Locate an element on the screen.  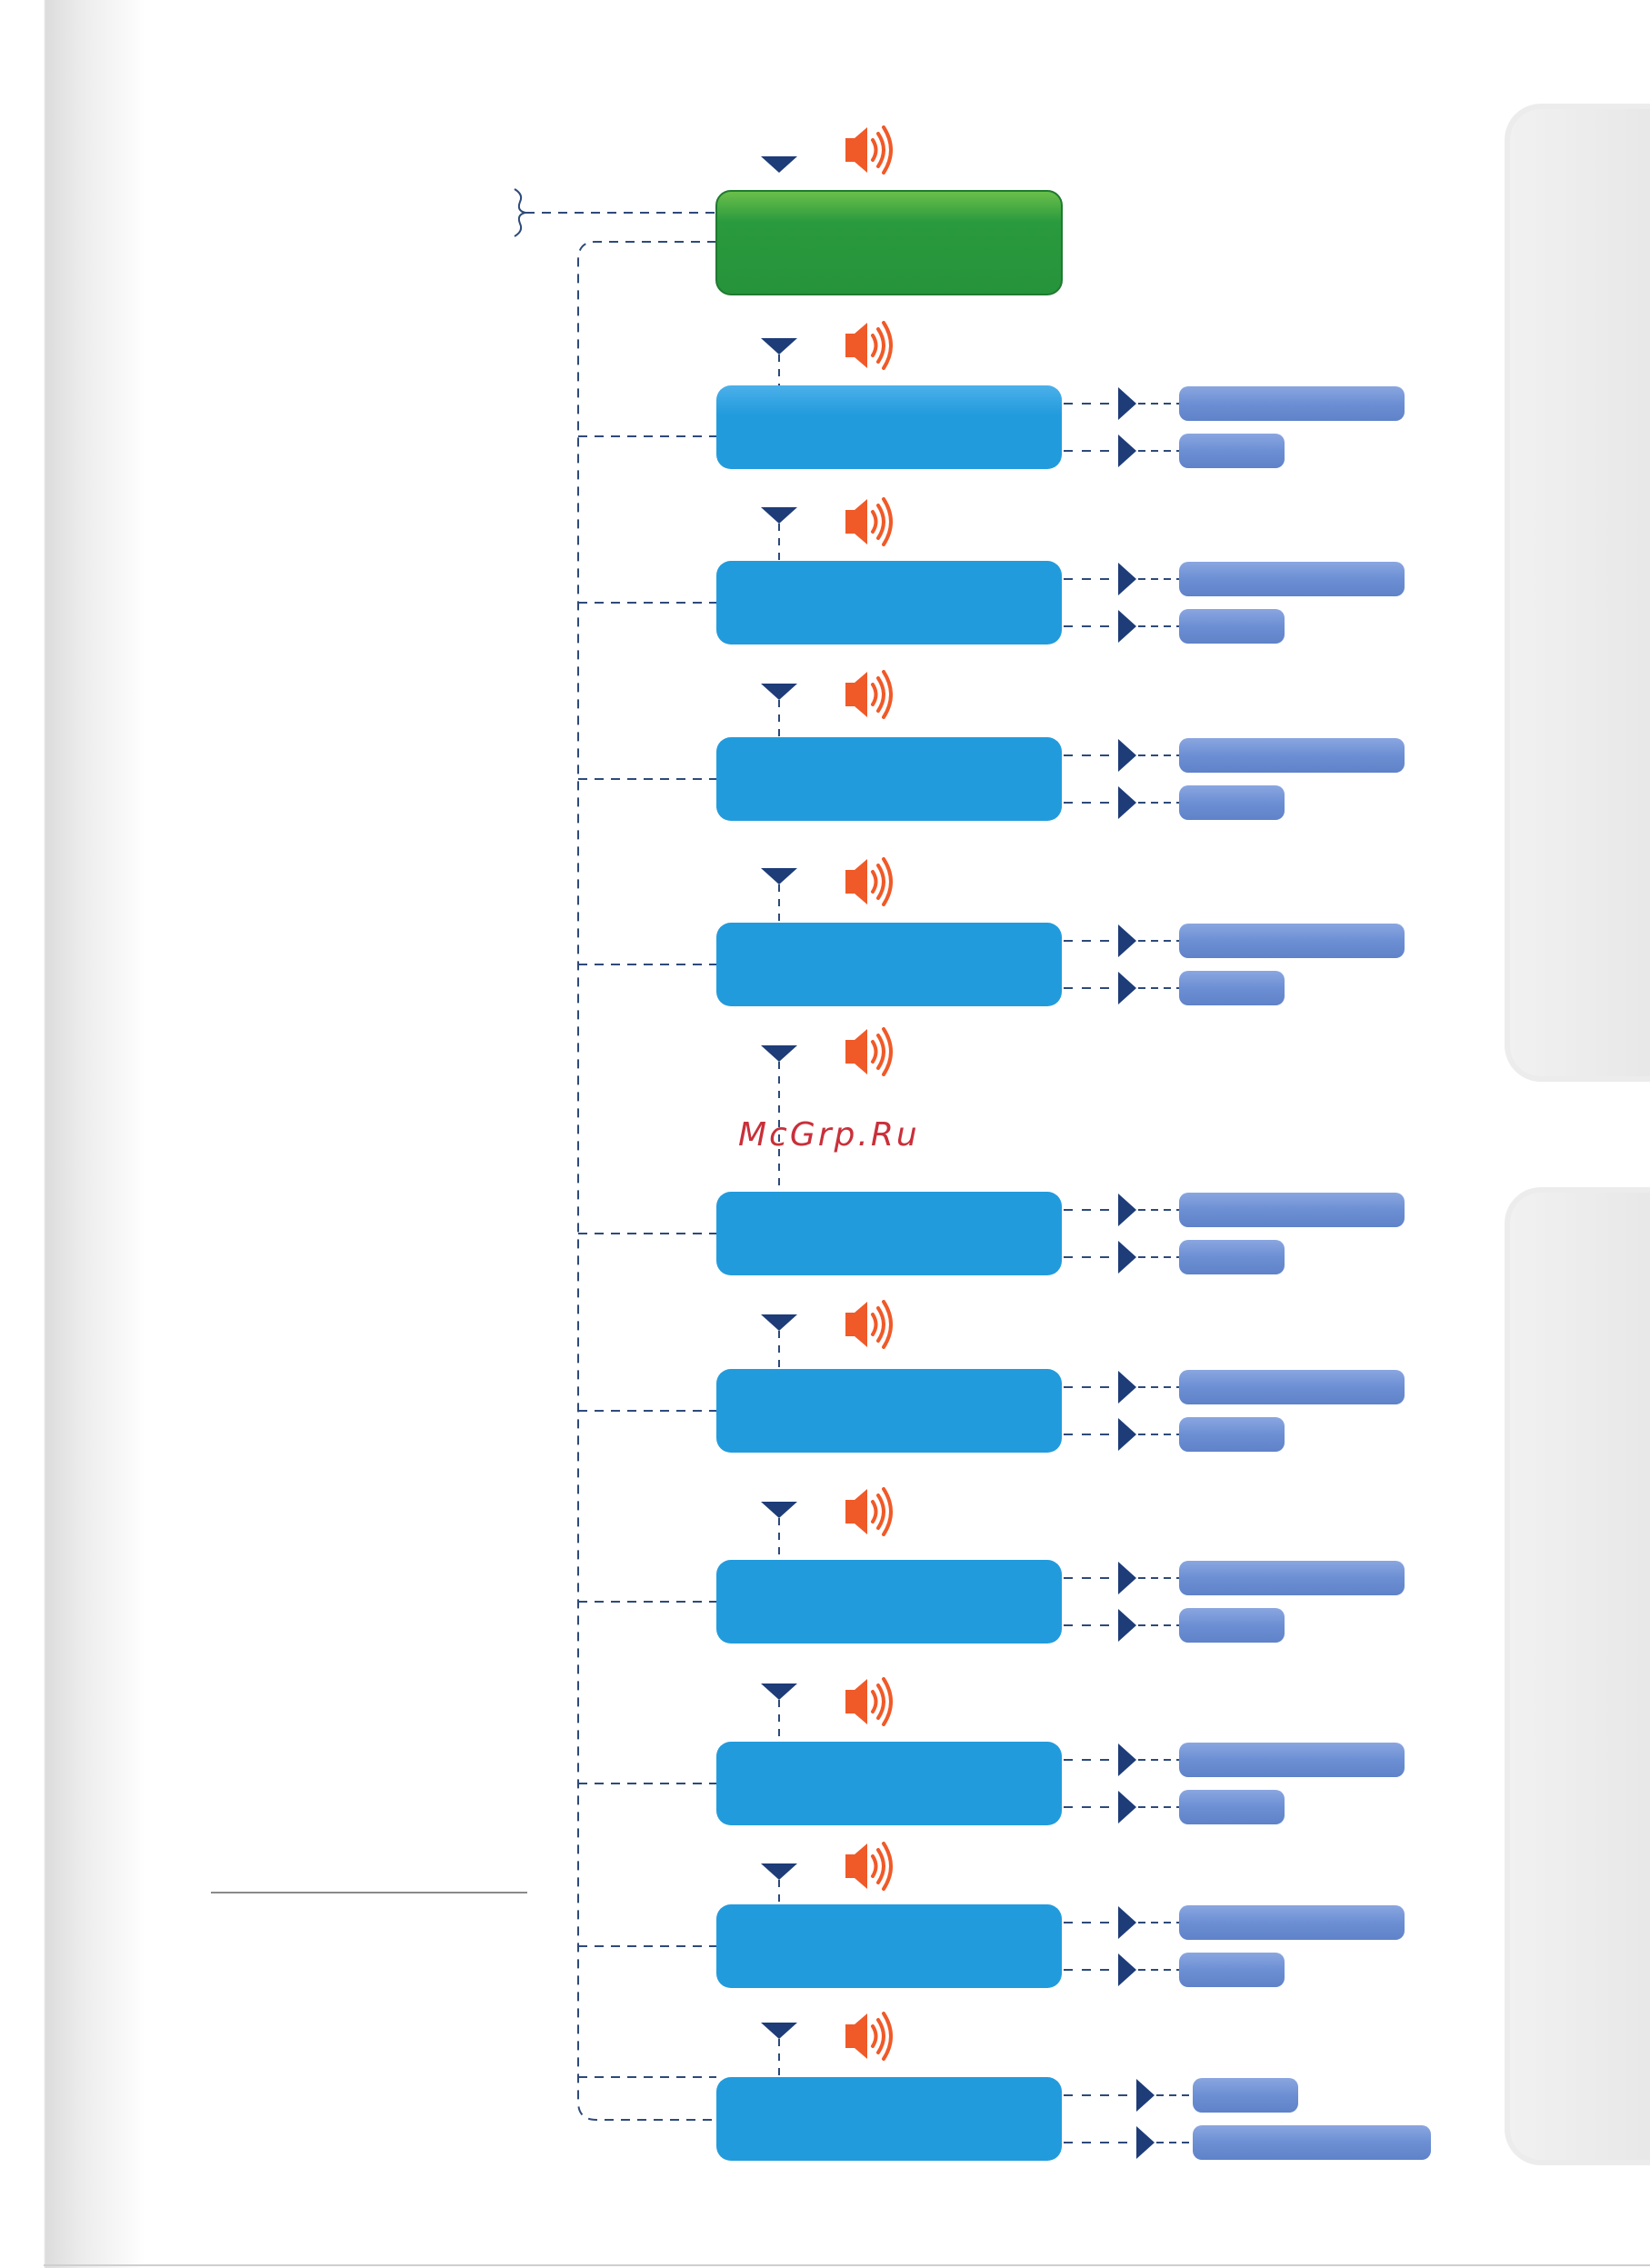
root-box is located at coordinates (889, 242).